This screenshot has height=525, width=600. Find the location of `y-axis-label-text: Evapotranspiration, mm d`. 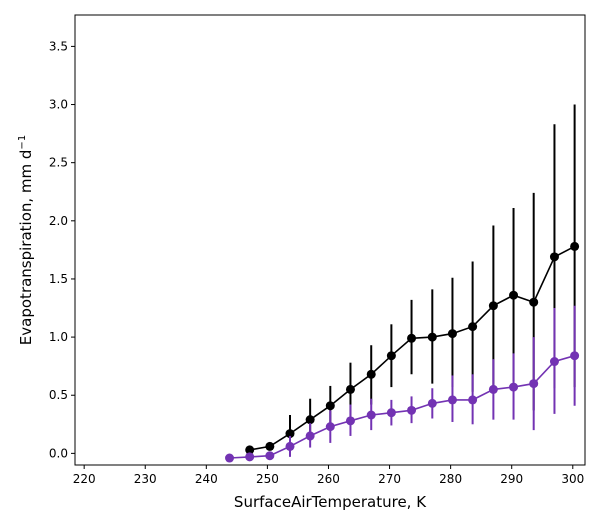

y-axis-label-text: Evapotranspiration, mm d is located at coordinates (26, 248).